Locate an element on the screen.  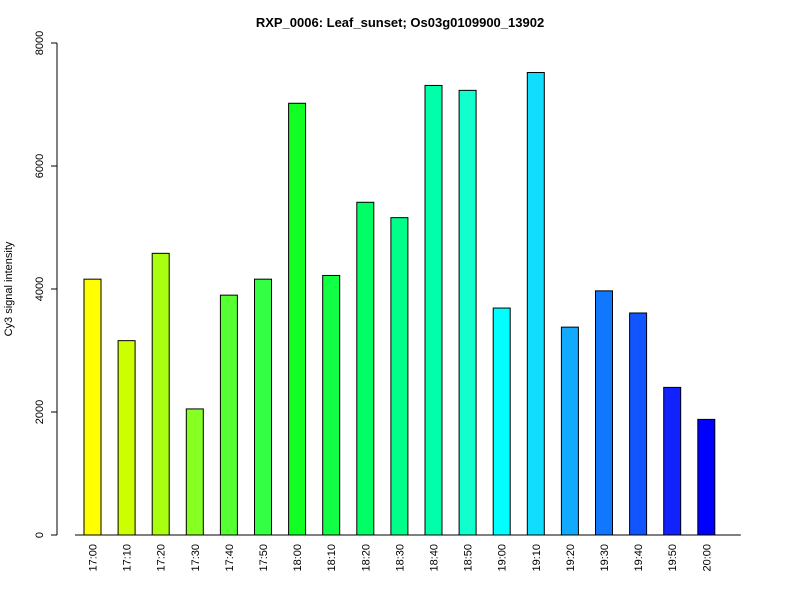
x-tick-label: 19:50 is located at coordinates (673, 558).